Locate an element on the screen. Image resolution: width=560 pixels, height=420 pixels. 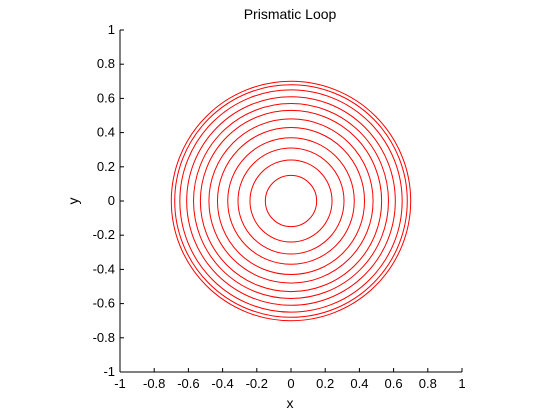
y-tick-label: 0.6 is located at coordinates (106, 97).